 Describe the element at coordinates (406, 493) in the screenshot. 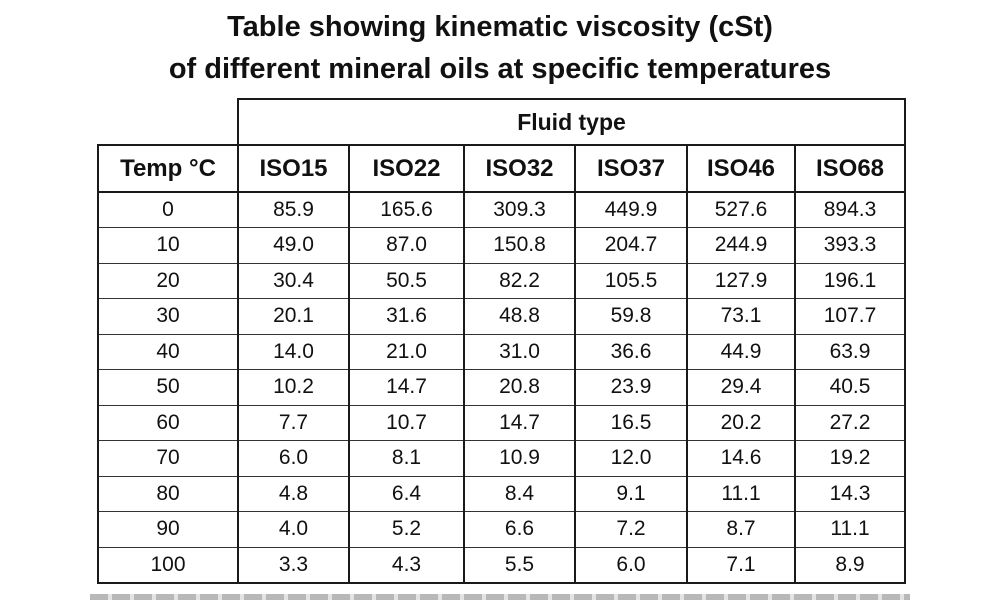

I see `viscosity-cell-iso22: 6.4` at that location.